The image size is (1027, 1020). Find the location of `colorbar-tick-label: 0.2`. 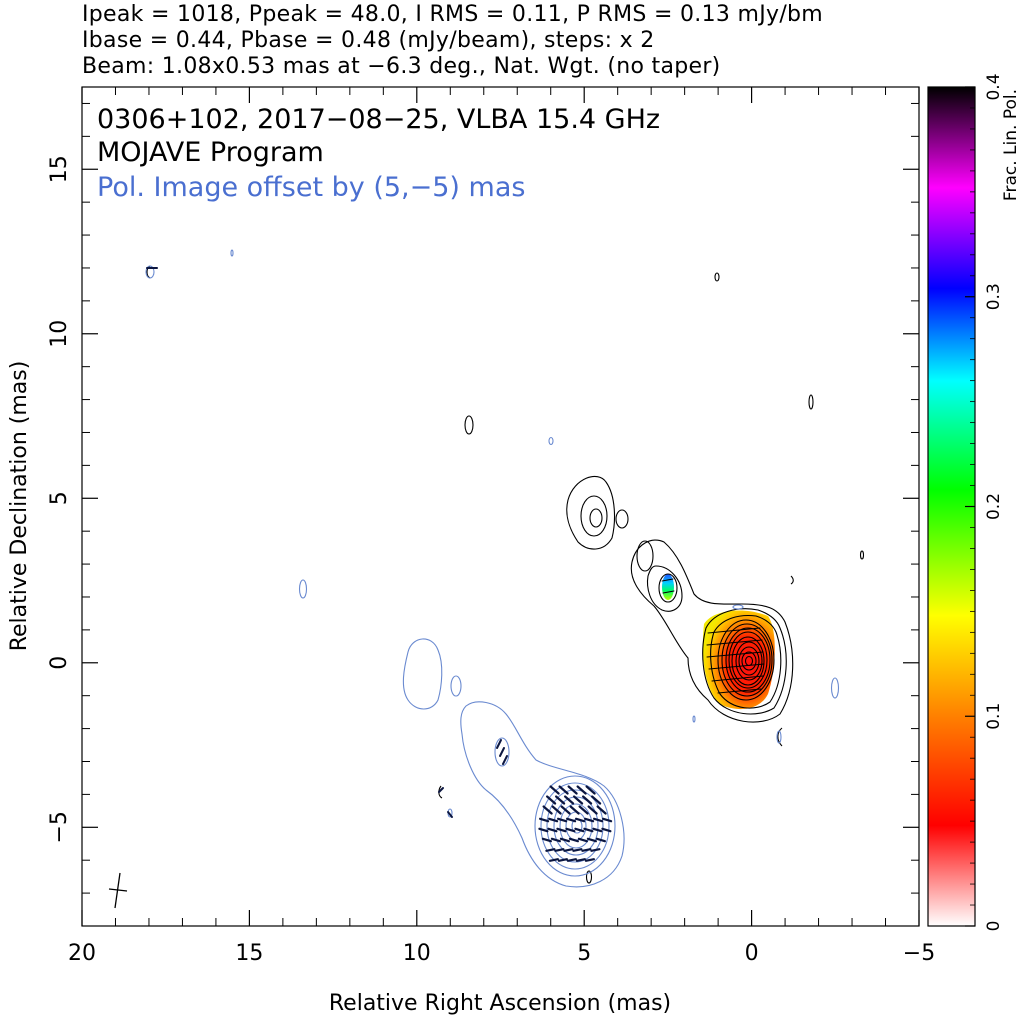

colorbar-tick-label: 0.2 is located at coordinates (994, 506).